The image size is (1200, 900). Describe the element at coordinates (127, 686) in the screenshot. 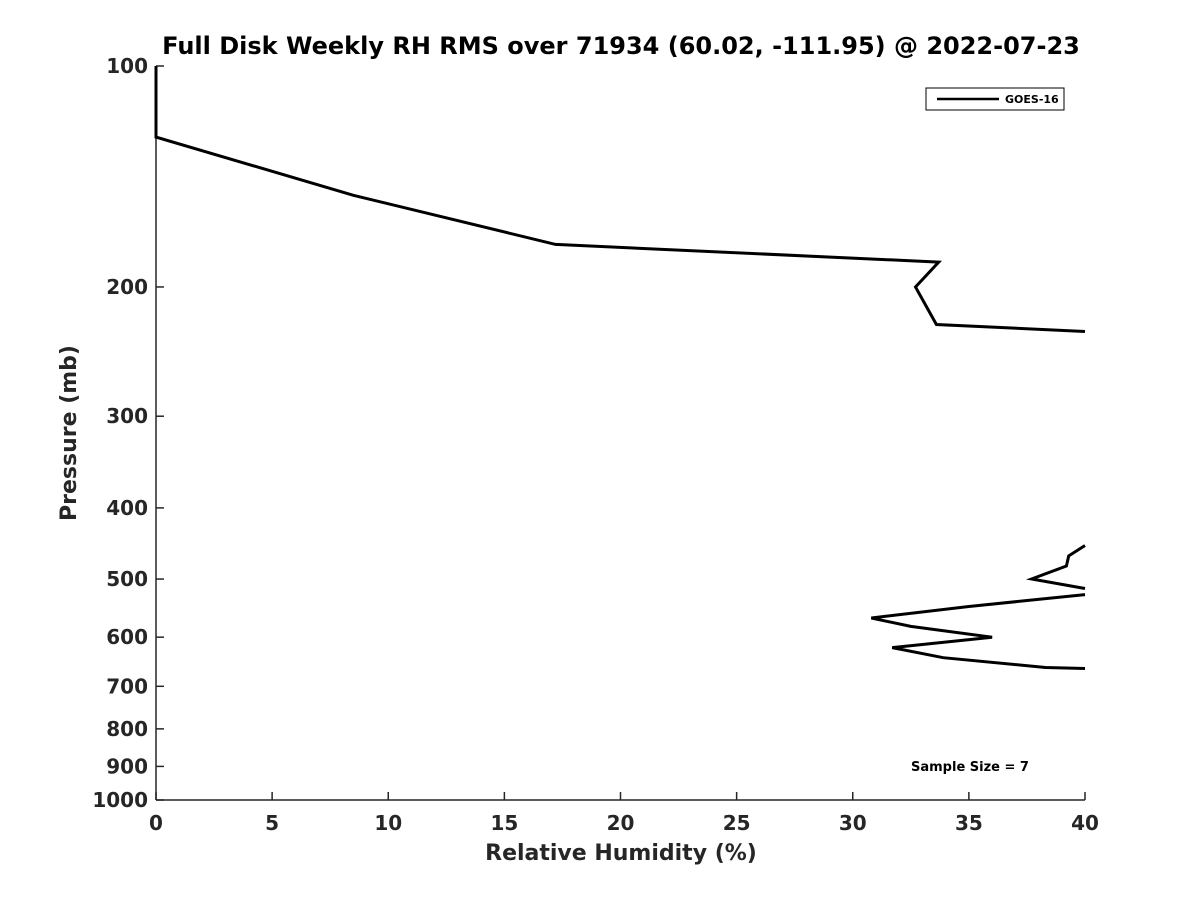

I see `y-tick-label: 700` at that location.